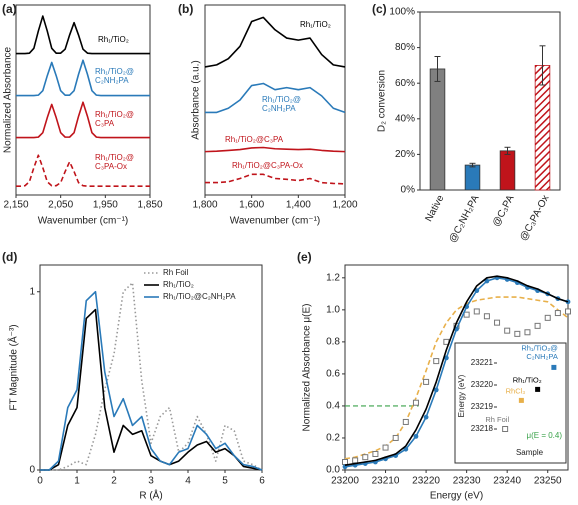  I want to click on x-tick-label: 23250, so click(548, 481).